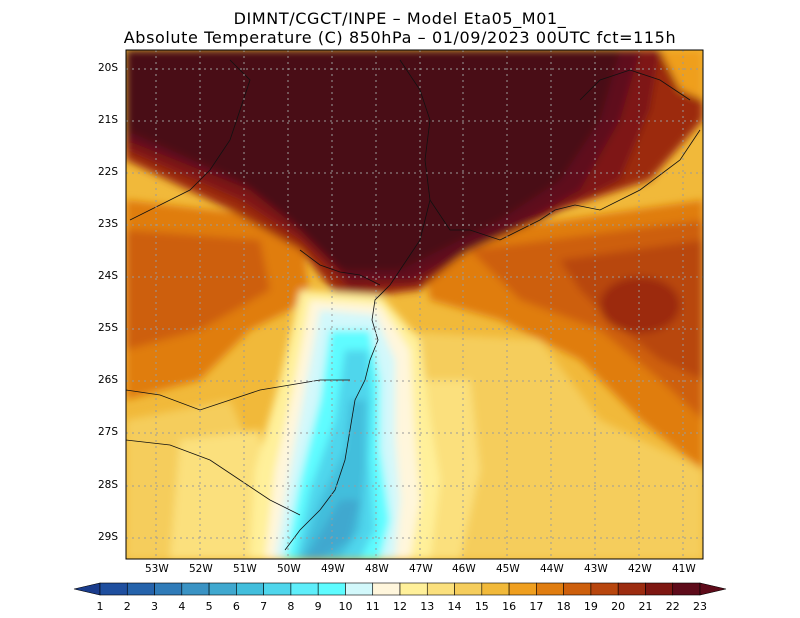  What do you see at coordinates (108, 537) in the screenshot?
I see `lat-label-29S: 29S` at bounding box center [108, 537].